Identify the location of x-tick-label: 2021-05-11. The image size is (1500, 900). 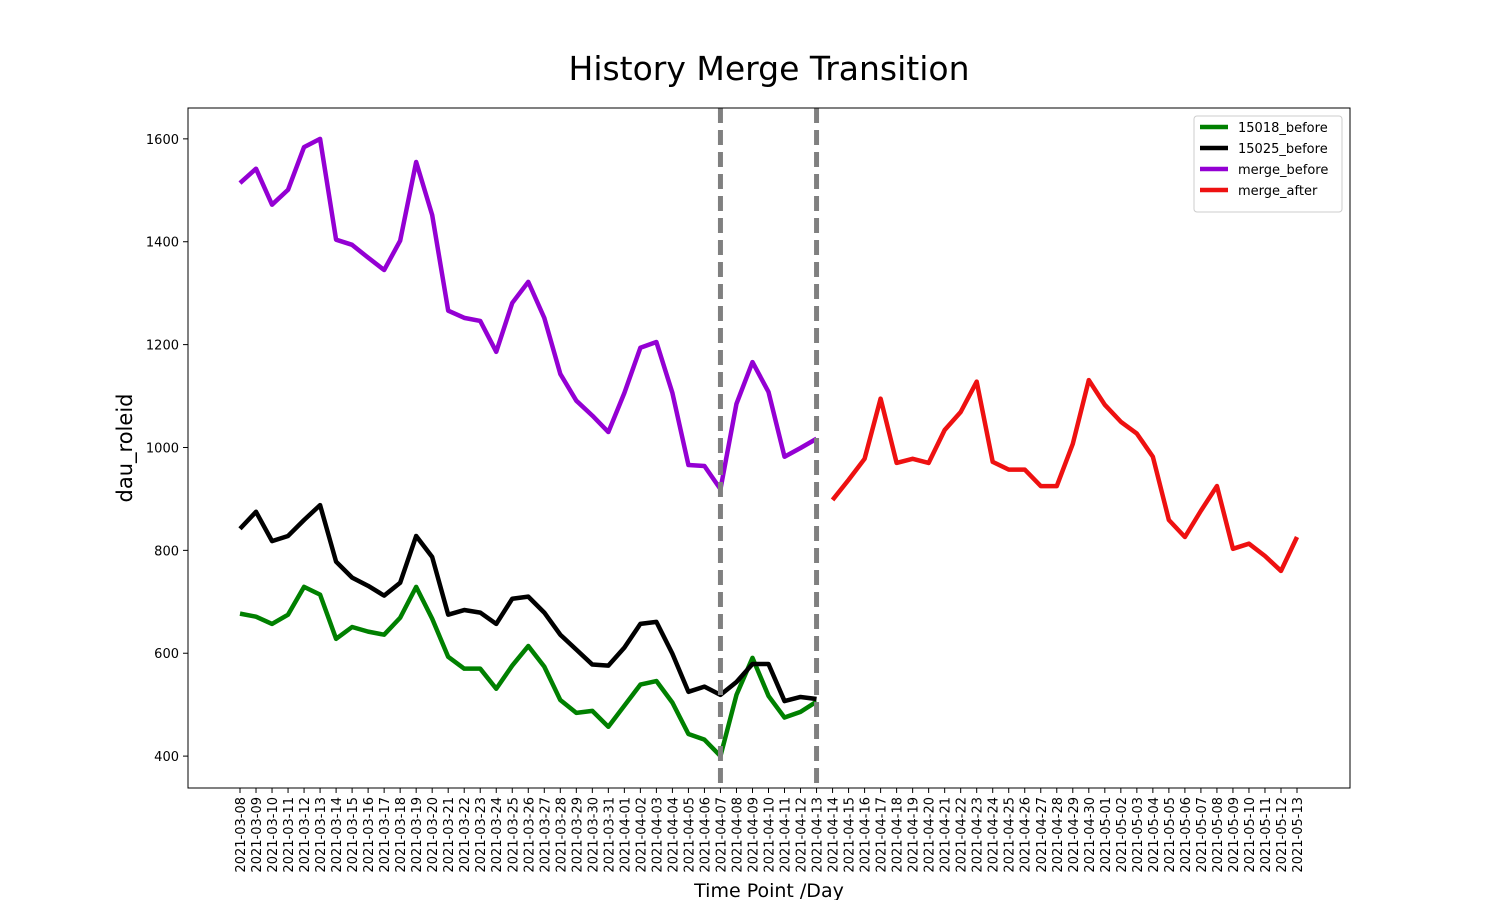
(1266, 835).